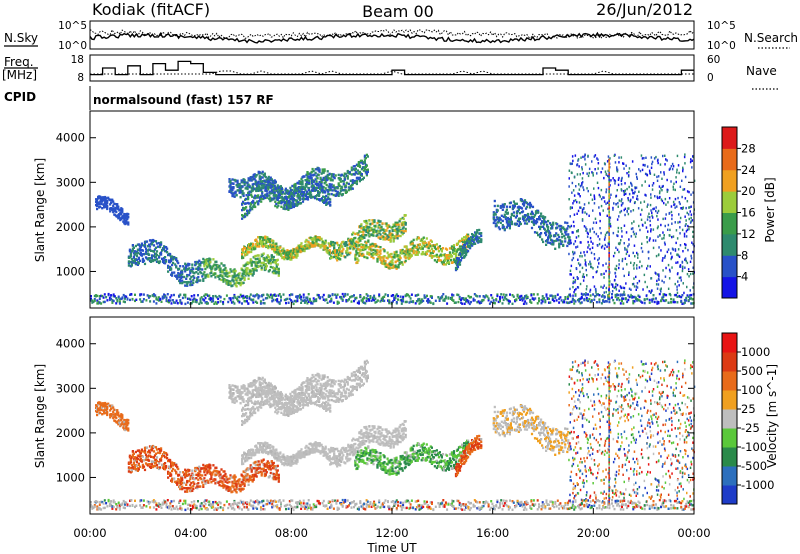 Image resolution: width=800 pixels, height=554 pixels. What do you see at coordinates (40, 210) in the screenshot?
I see `power-ylabel: Slant Range [km]` at bounding box center [40, 210].